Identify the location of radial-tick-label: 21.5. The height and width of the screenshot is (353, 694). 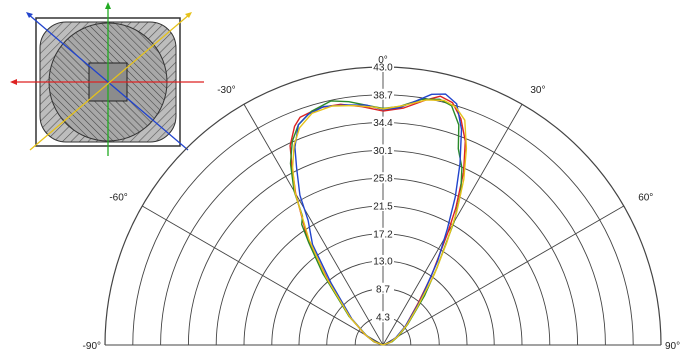
(383, 207).